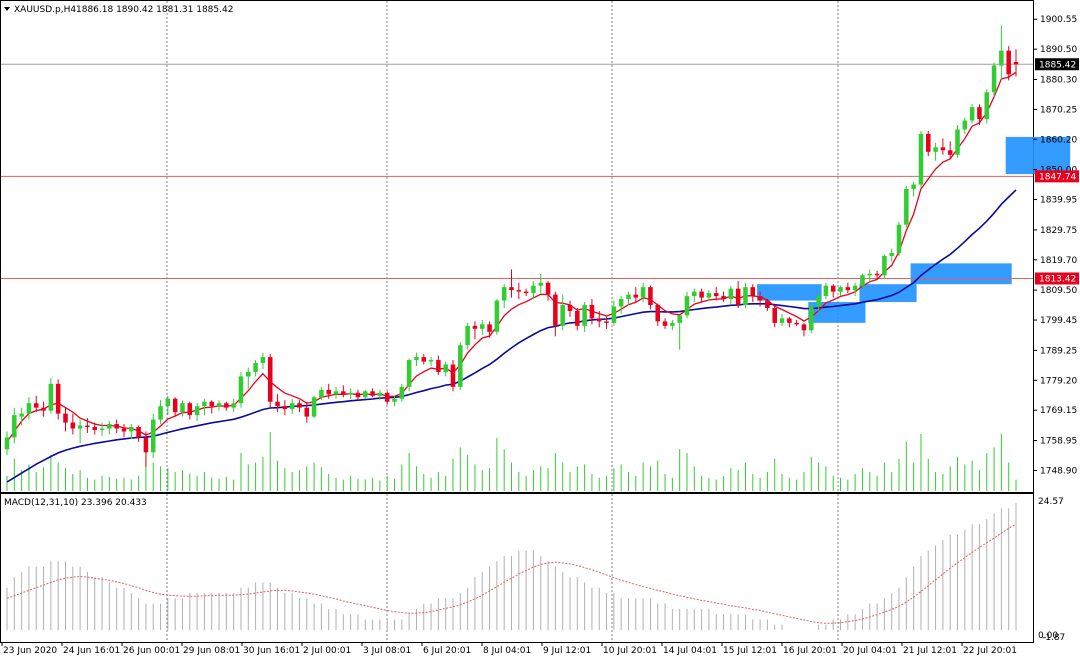  What do you see at coordinates (1058, 140) in the screenshot?
I see `price-tick-label: 1860.20` at bounding box center [1058, 140].